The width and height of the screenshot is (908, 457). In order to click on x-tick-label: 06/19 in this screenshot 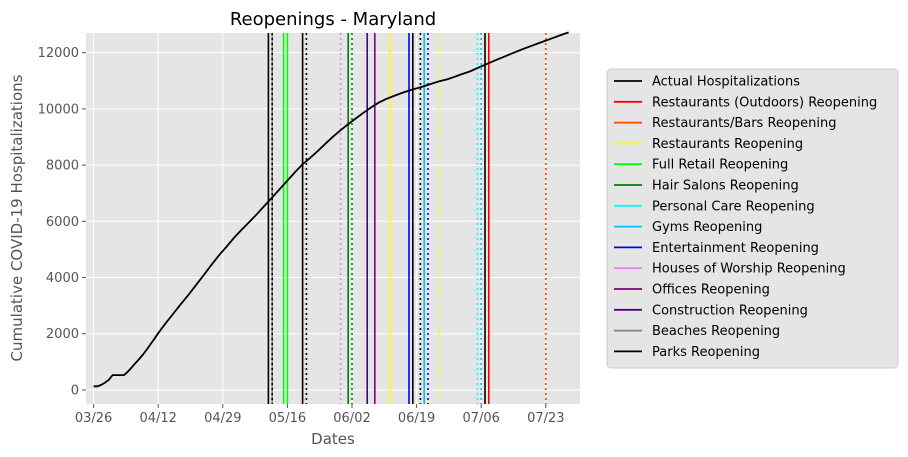, I will do `click(416, 418)`.